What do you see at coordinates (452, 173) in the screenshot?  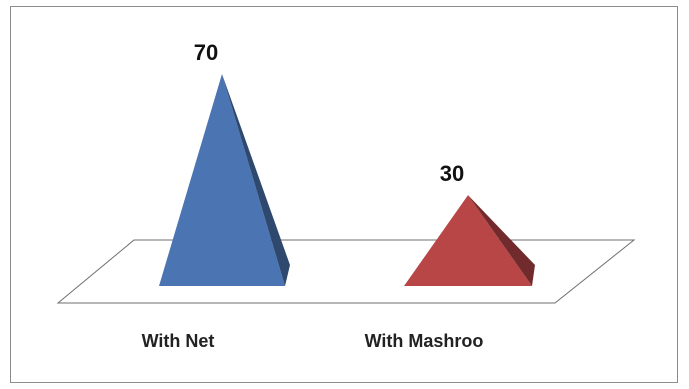 I see `data-label-2: 30` at bounding box center [452, 173].